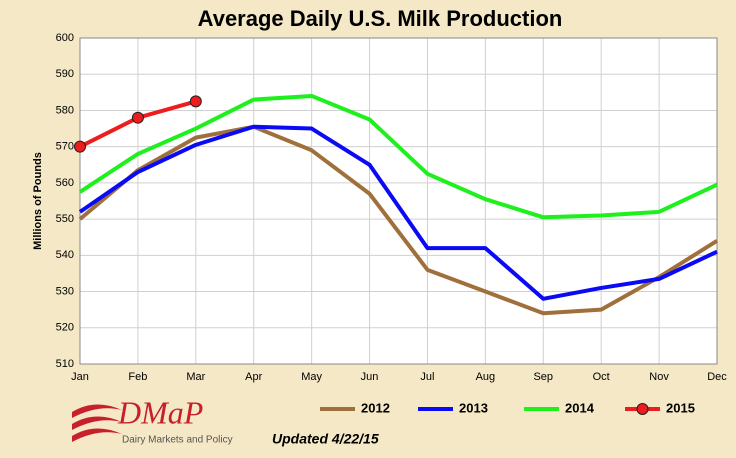 This screenshot has width=736, height=458. Describe the element at coordinates (580, 407) in the screenshot. I see `legend-label: 2014` at that location.